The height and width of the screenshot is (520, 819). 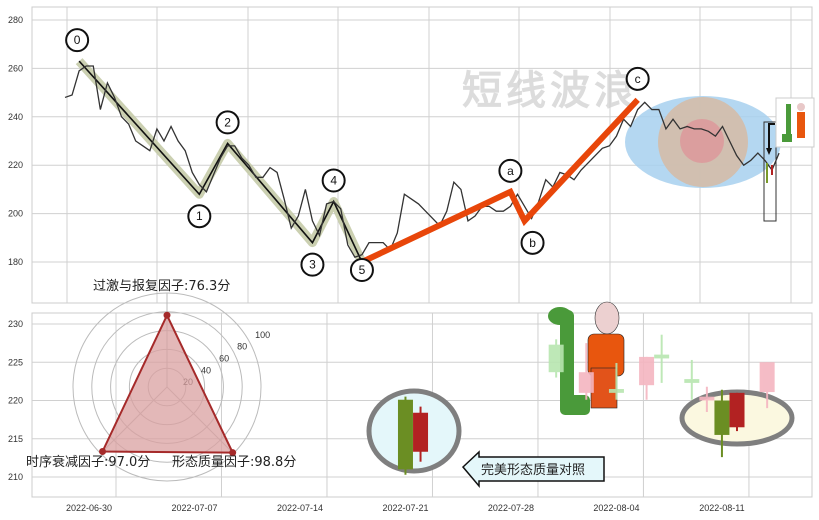 I want to click on target-box, so click(x=770, y=171).